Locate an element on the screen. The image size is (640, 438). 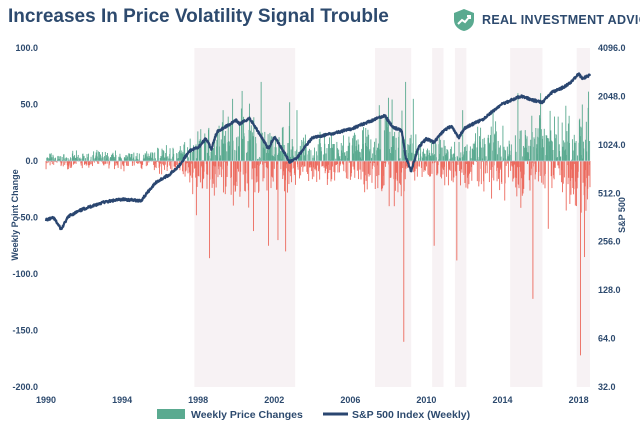
brand-name: REAL INVESTMENT ADVICE is located at coordinates (561, 20).